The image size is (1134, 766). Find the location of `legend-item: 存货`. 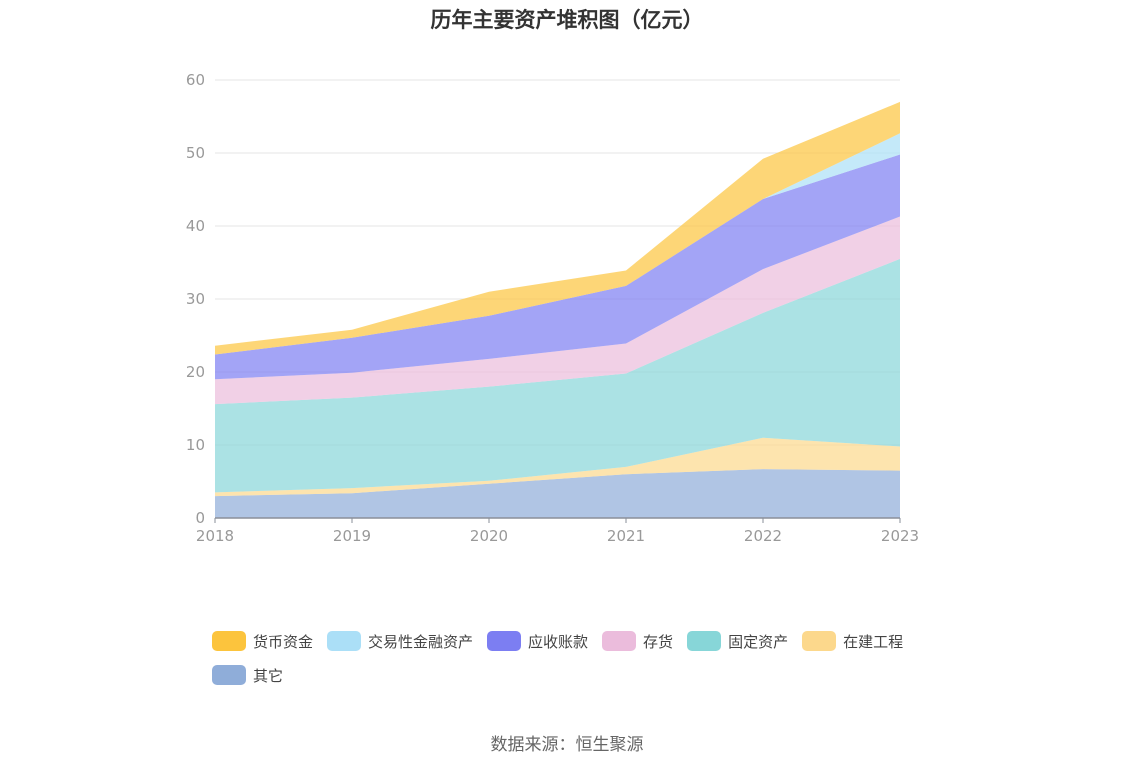

legend-item: 存货 is located at coordinates (637, 641).